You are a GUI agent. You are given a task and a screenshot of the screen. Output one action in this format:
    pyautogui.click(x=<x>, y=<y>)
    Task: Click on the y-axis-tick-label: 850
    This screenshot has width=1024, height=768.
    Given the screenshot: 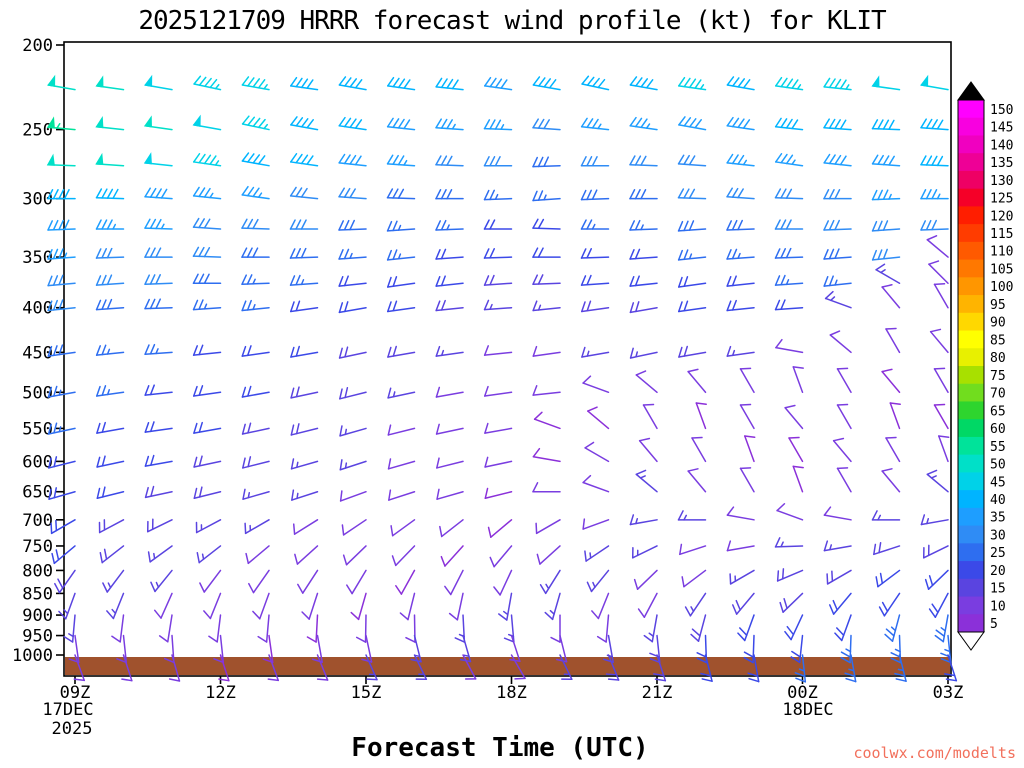 What is the action you would take?
    pyautogui.click(x=37, y=594)
    